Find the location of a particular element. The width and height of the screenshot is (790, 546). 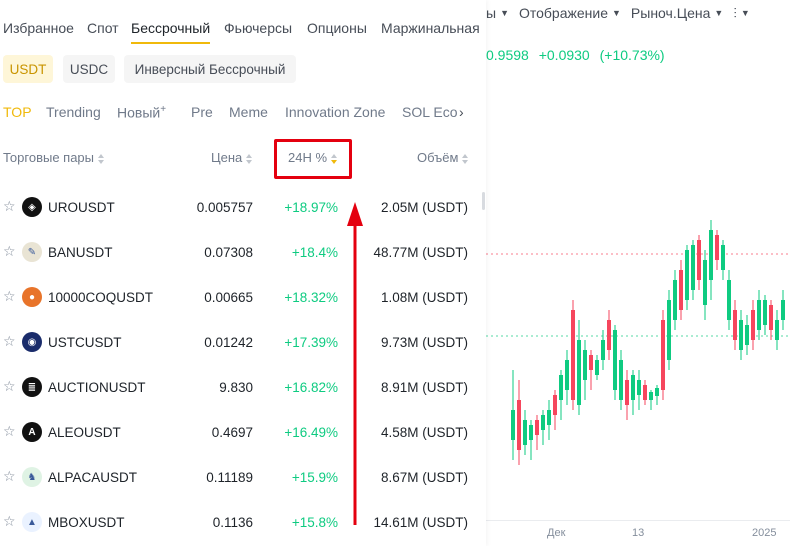

toolbar-price-type-dropdown: Рыноч.Цена ▼ is located at coordinates (677, 13).